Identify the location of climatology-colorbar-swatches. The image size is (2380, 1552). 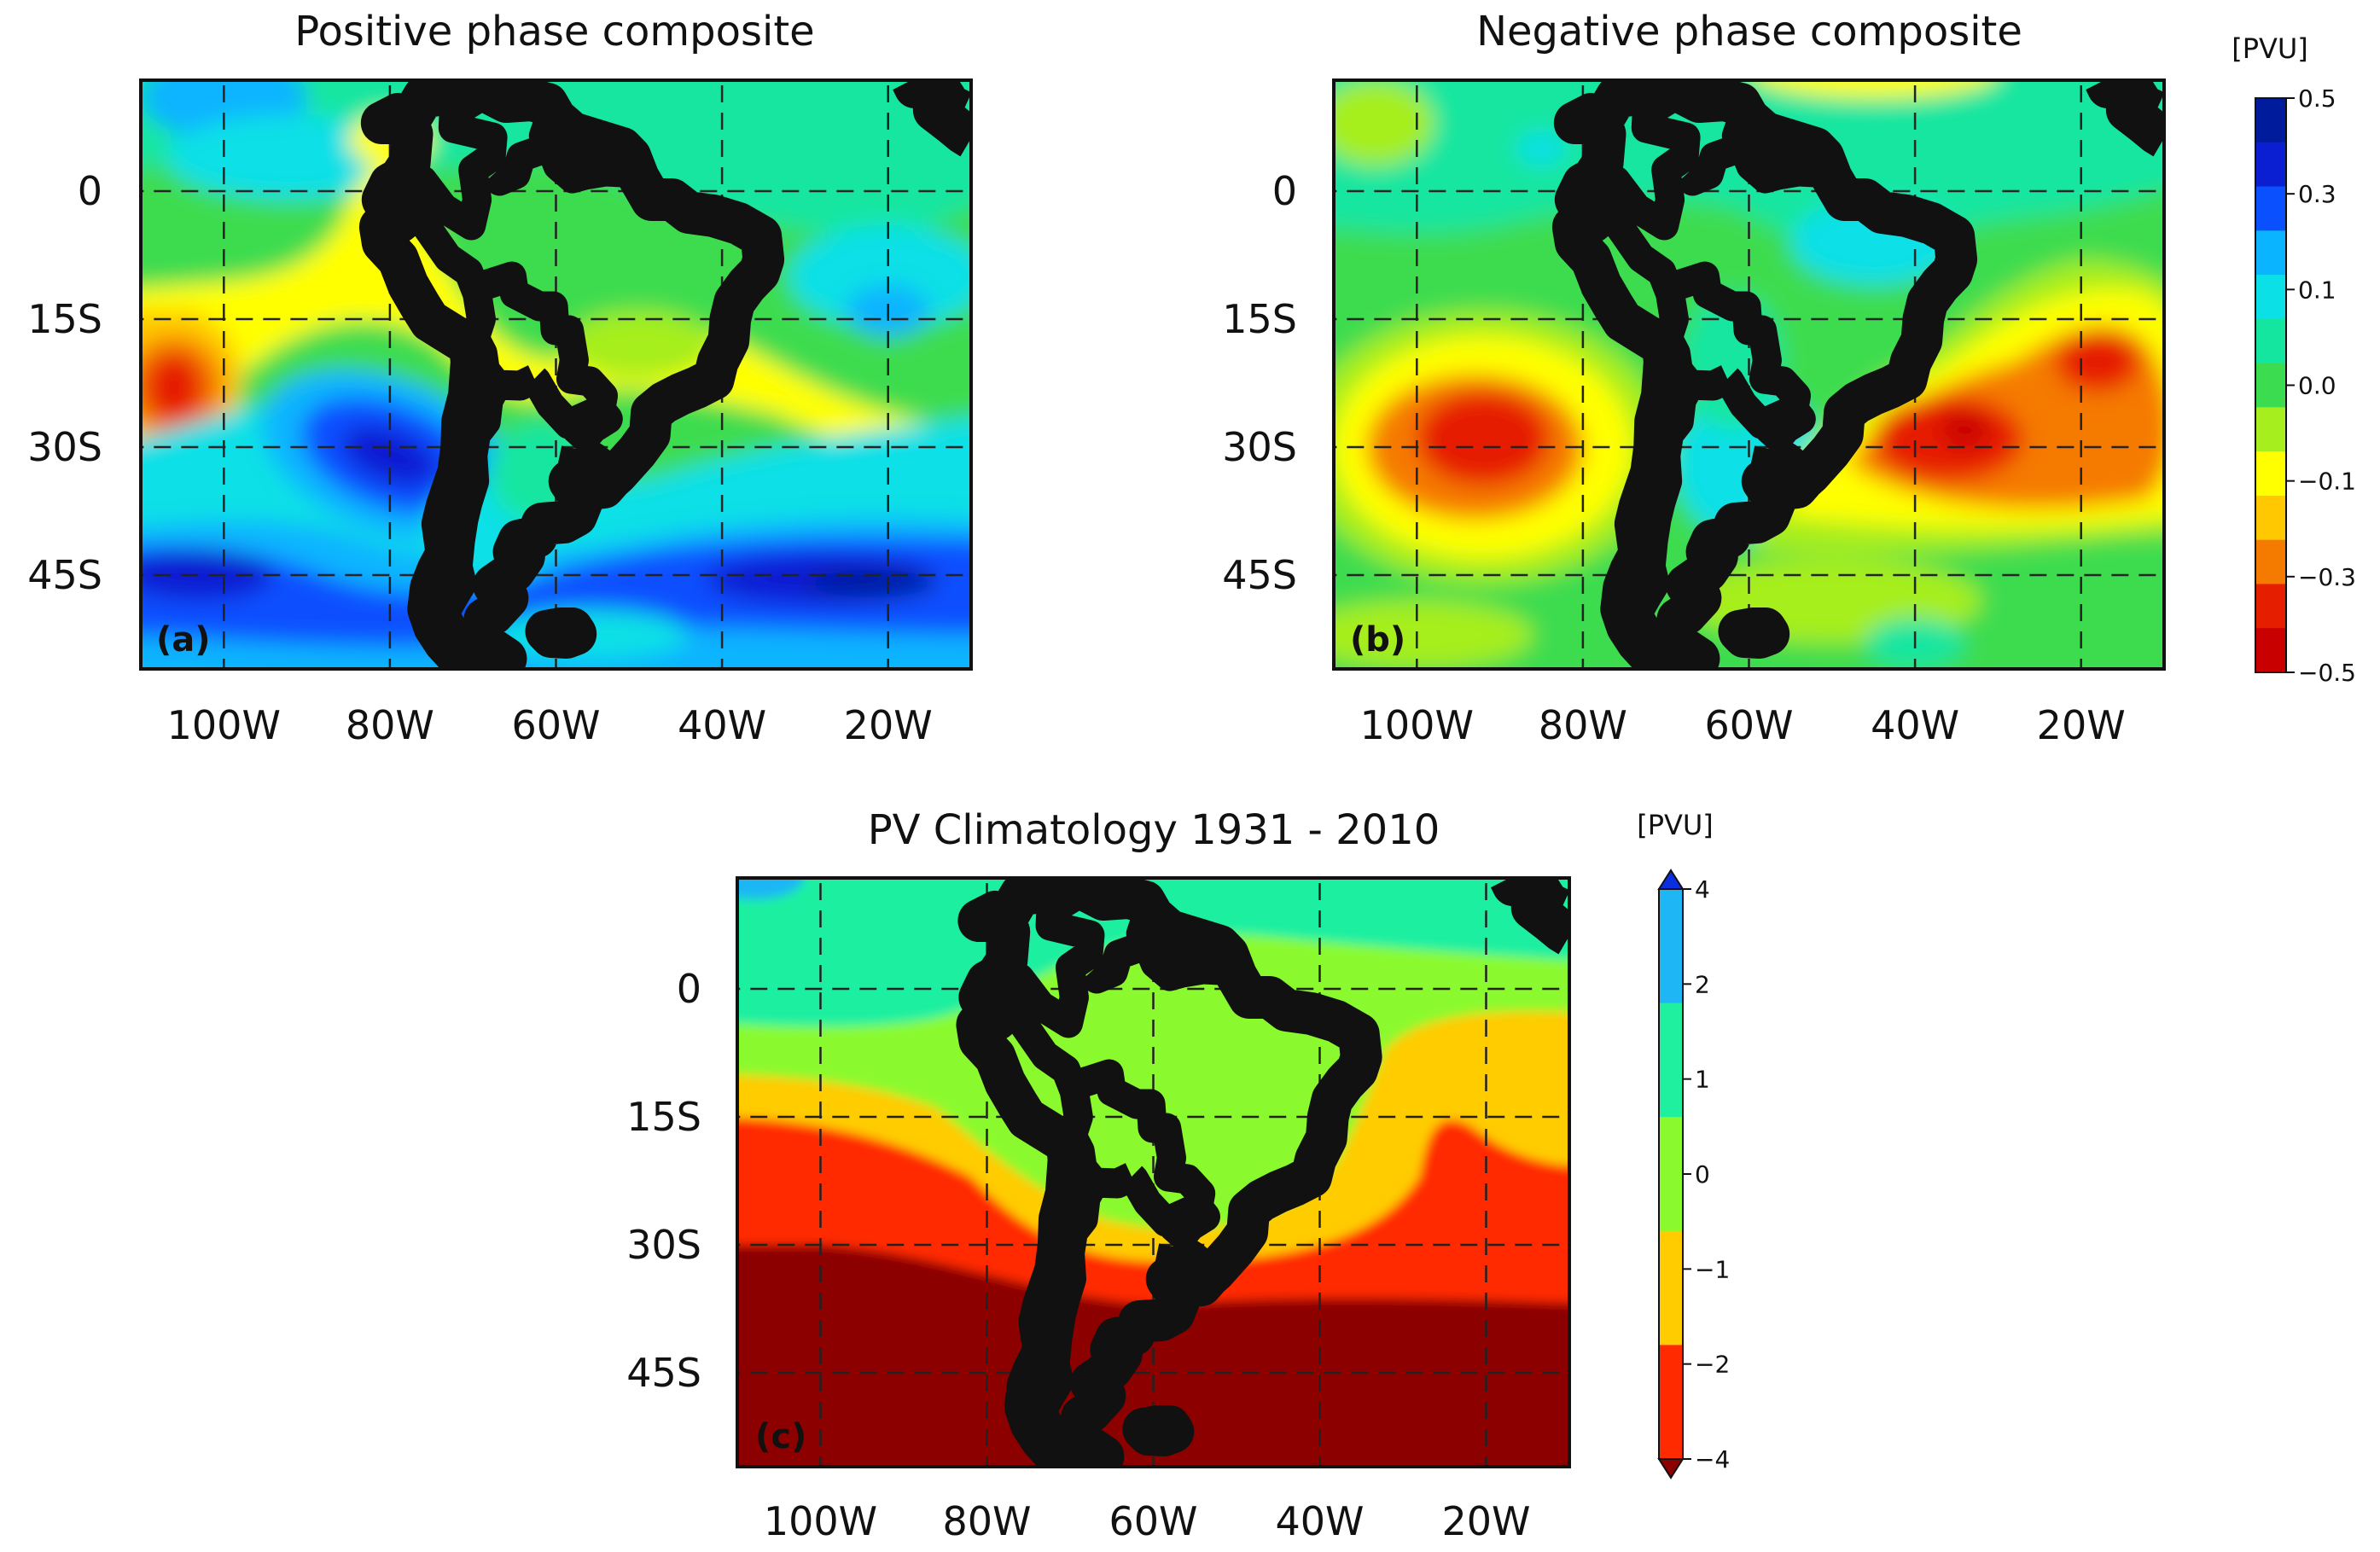
(1671, 1174).